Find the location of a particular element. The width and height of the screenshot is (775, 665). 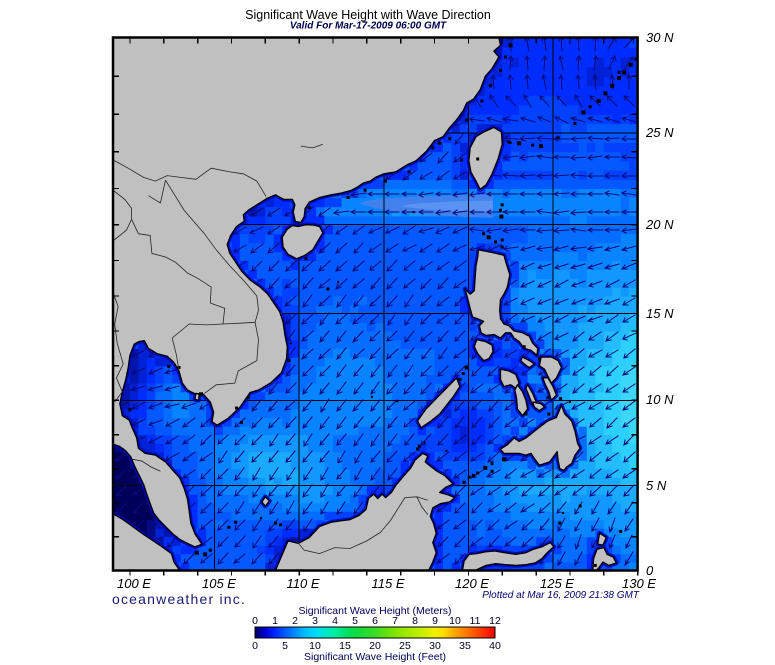

svg-text: 5 N is located at coordinates (656, 485).